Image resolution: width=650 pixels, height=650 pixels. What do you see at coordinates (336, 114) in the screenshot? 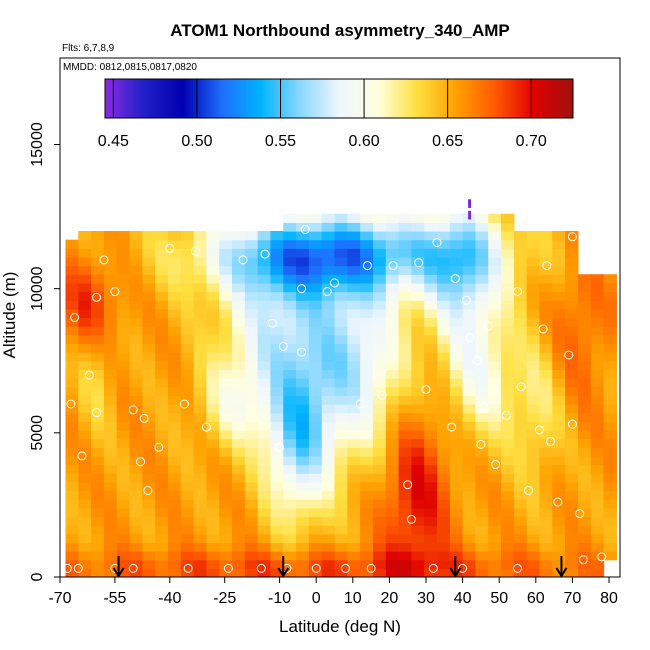
I see `colorbar: 0.45 0.50 0.55 0.60 0.65 0.70` at bounding box center [336, 114].